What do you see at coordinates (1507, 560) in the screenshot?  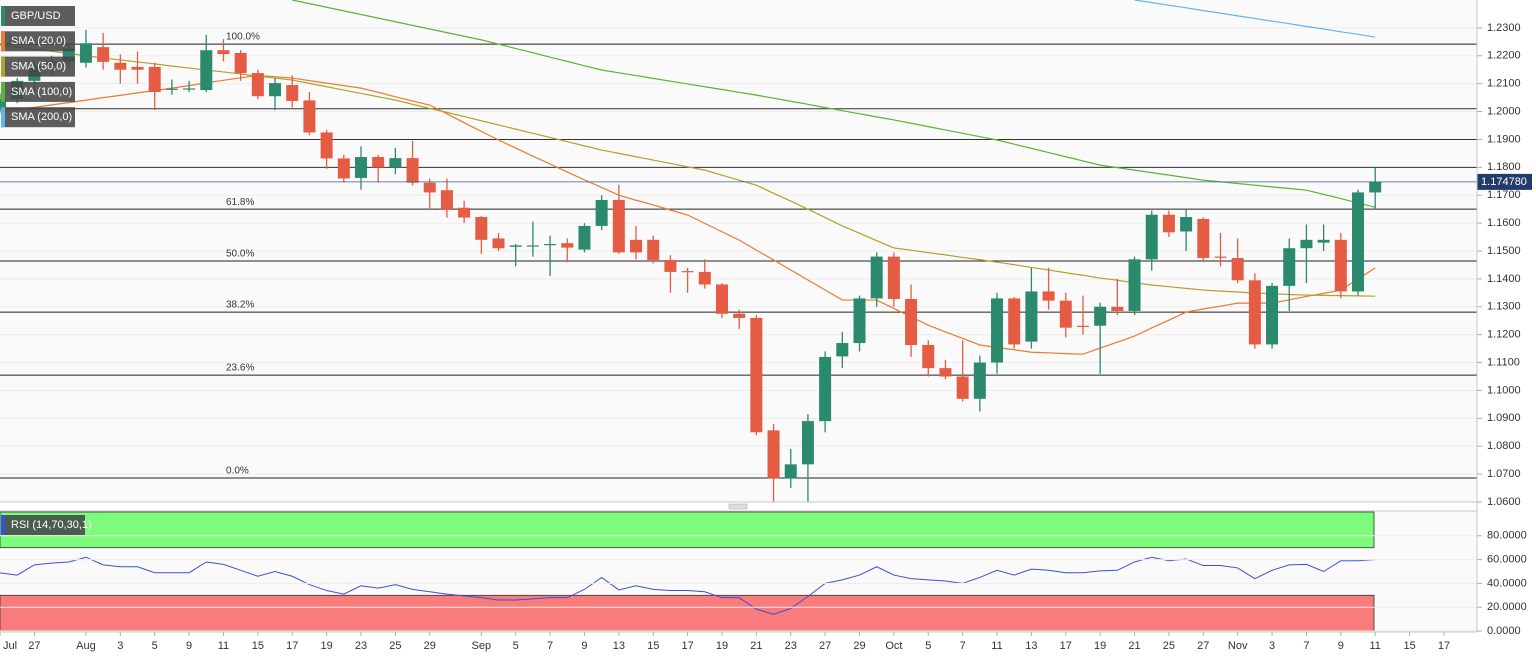 I see `y-tick-label: 60.0000` at bounding box center [1507, 560].